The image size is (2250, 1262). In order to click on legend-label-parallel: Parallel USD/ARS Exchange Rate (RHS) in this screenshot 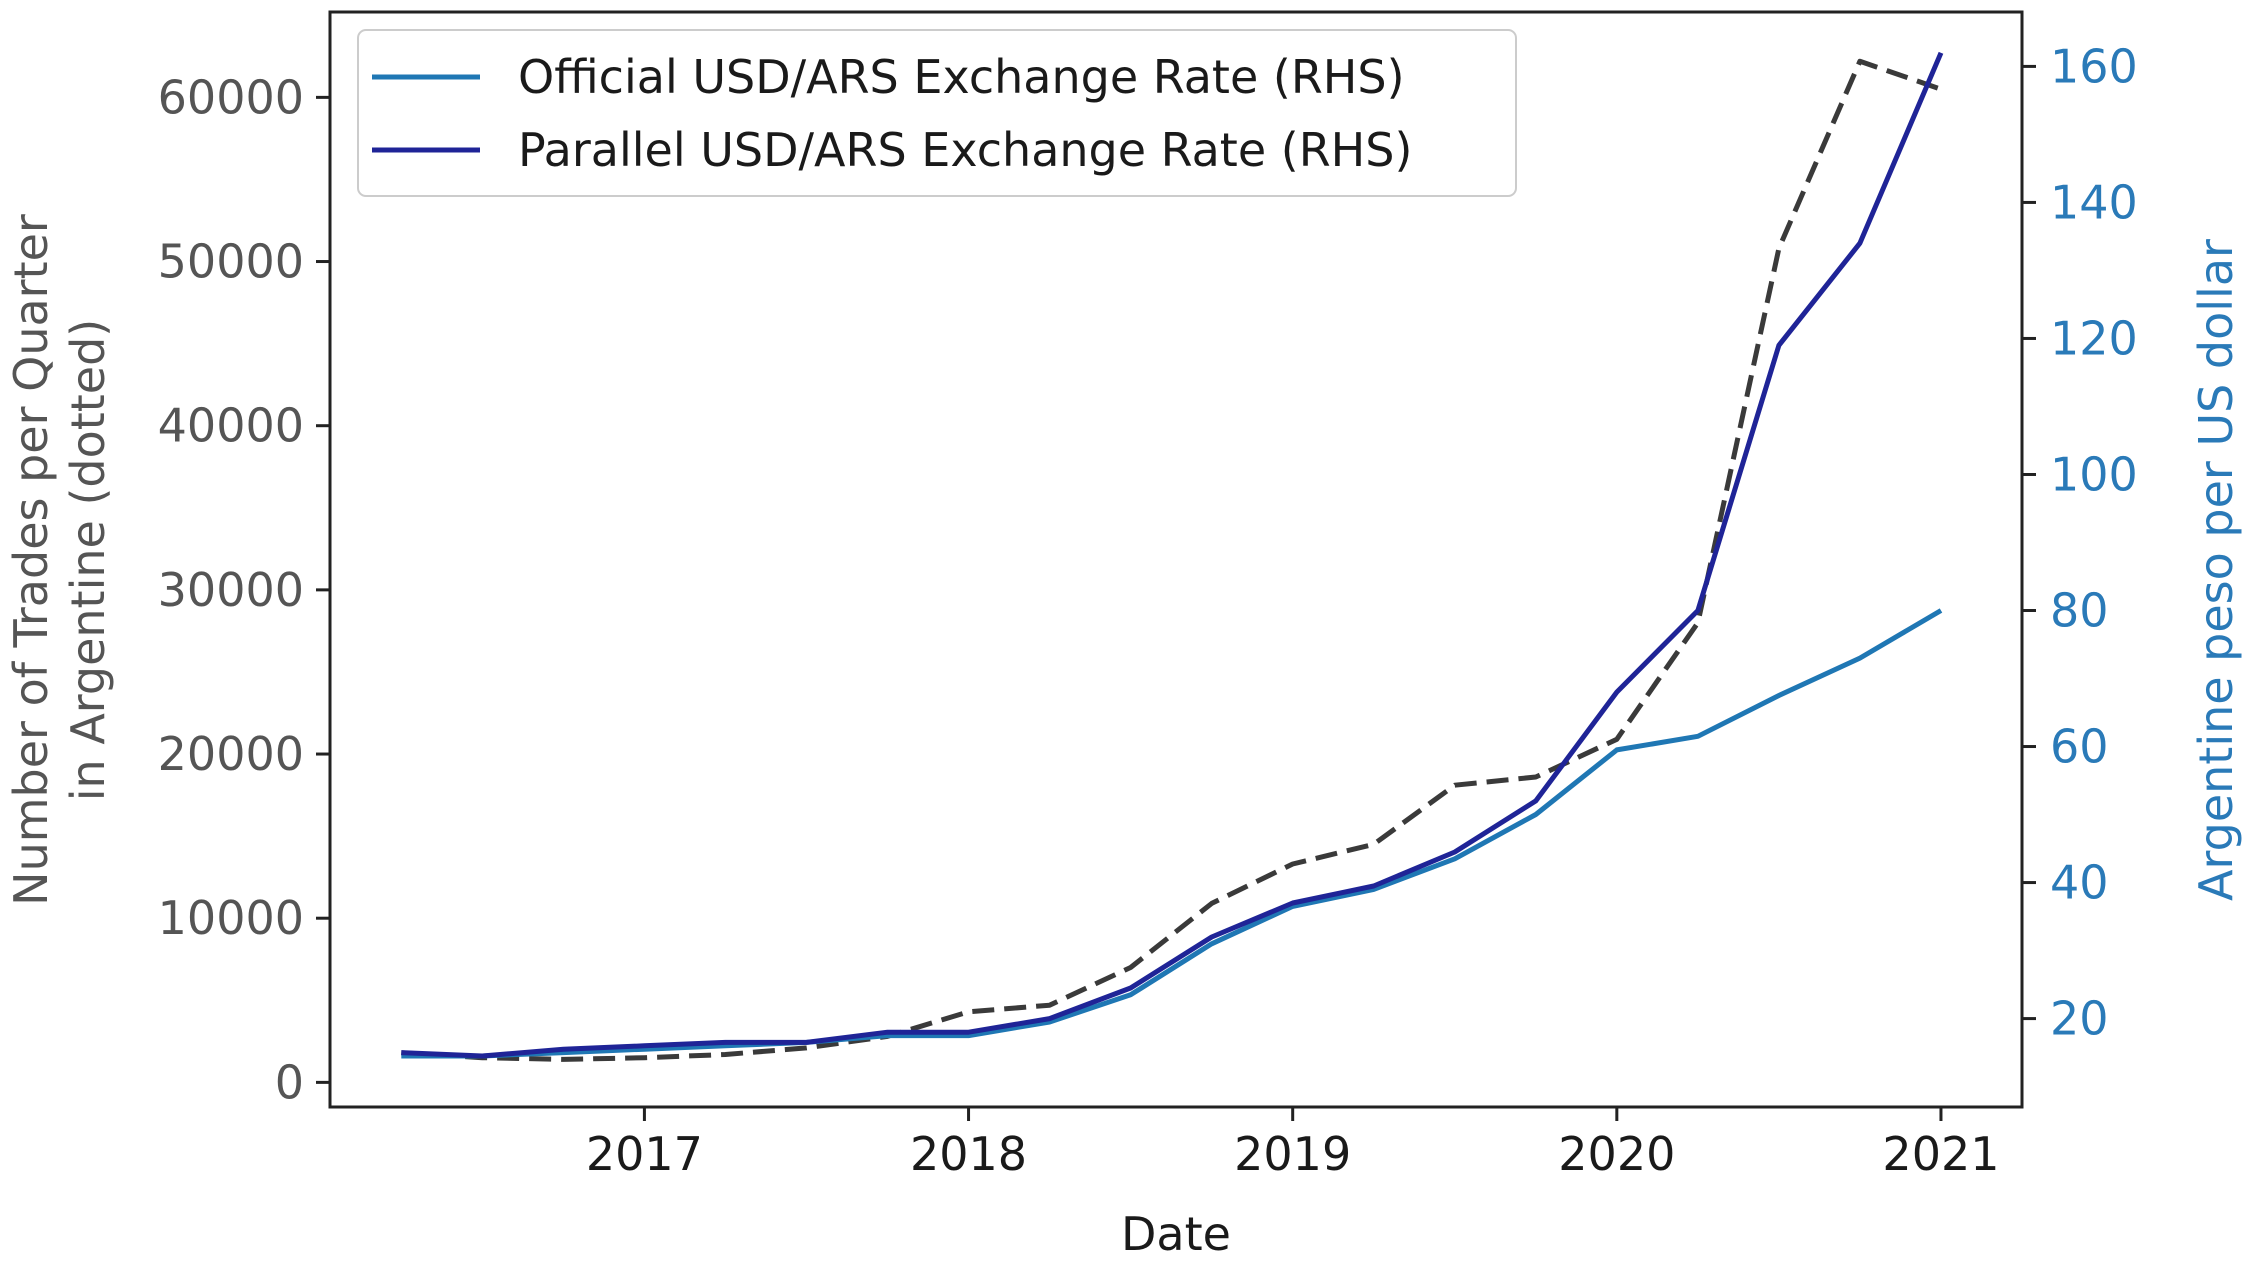, I will do `click(965, 150)`.